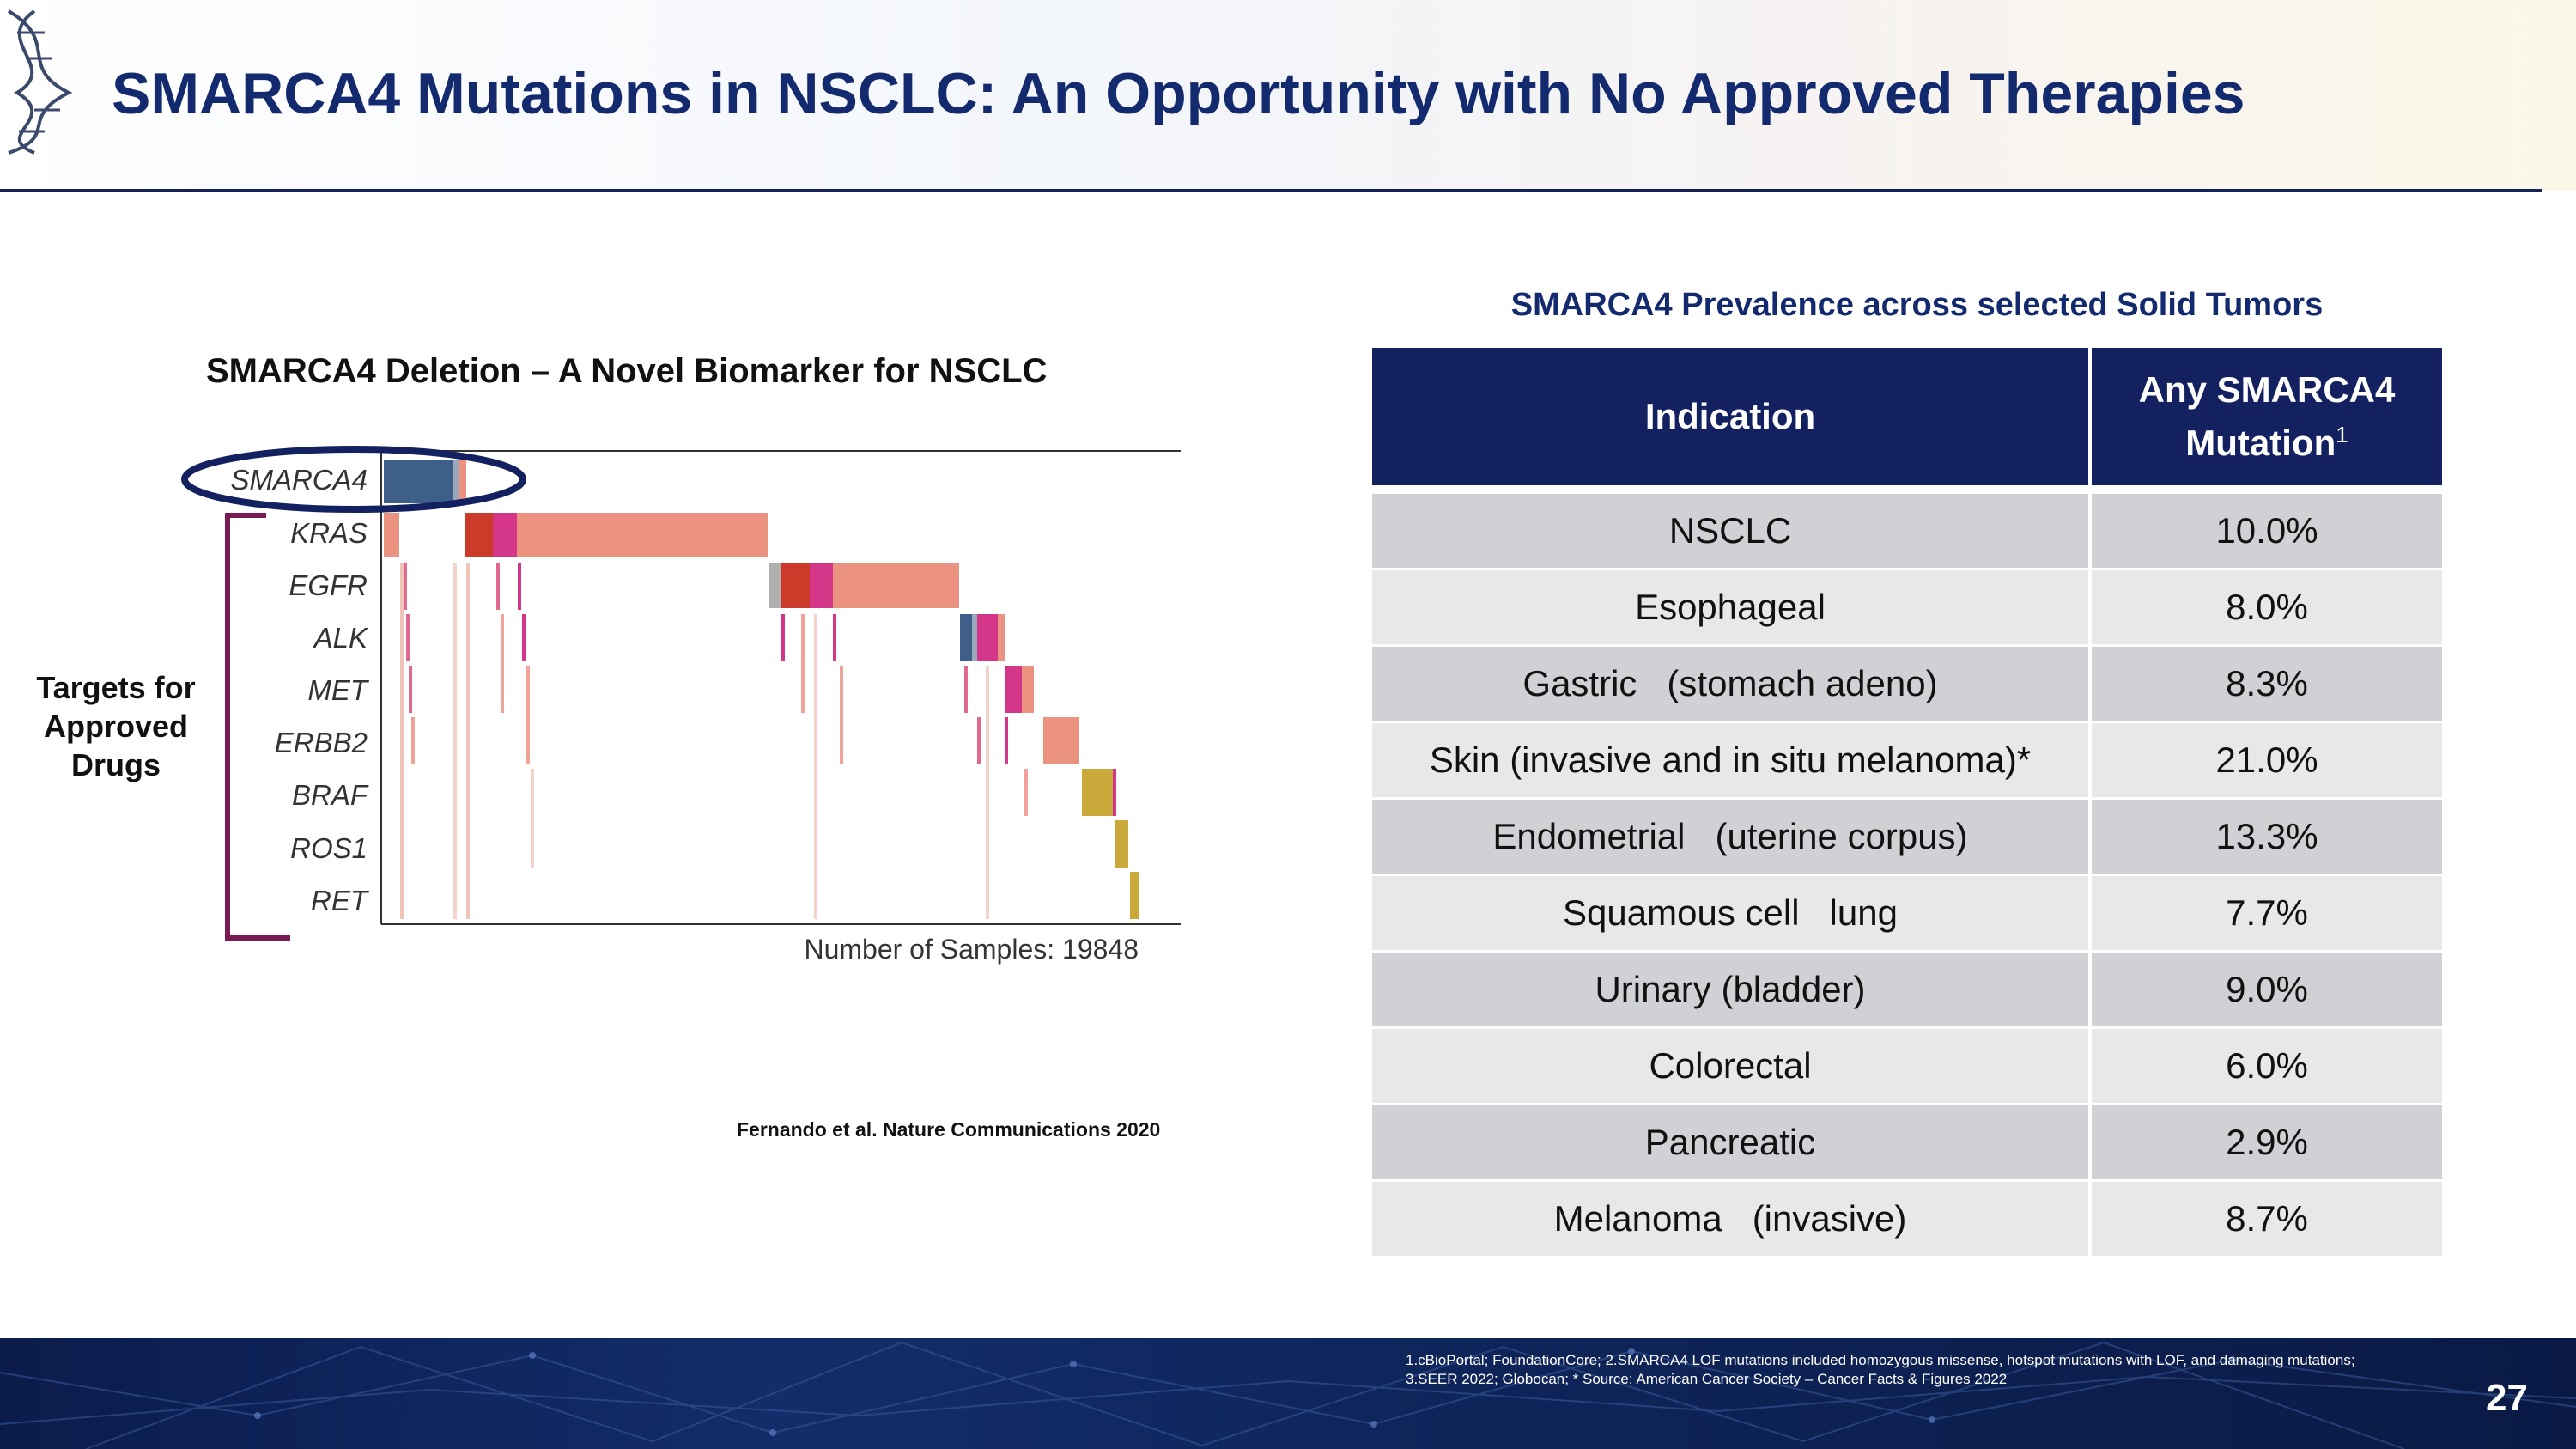 The image size is (2576, 1449). Describe the element at coordinates (330, 795) in the screenshot. I see `gene-label: BRAF` at that location.